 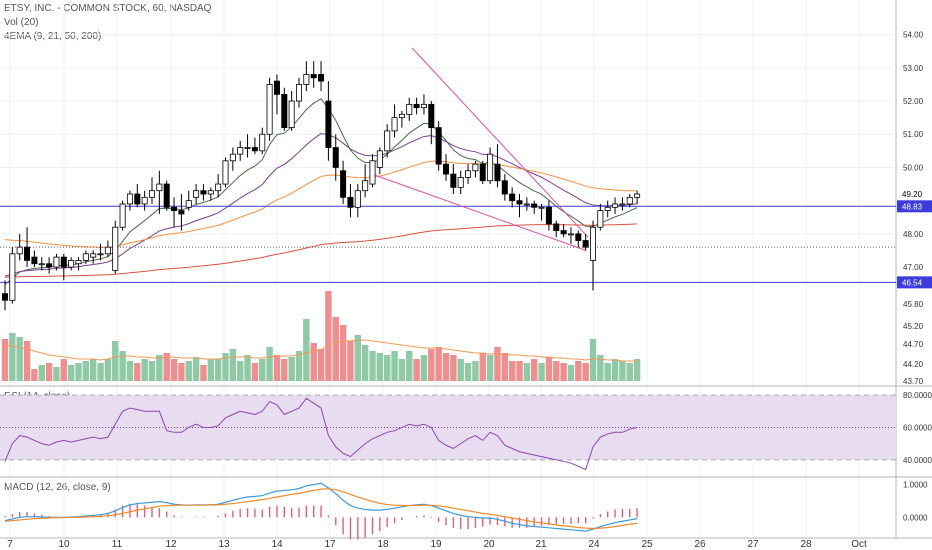 I want to click on ema-200-line, so click(x=321, y=250).